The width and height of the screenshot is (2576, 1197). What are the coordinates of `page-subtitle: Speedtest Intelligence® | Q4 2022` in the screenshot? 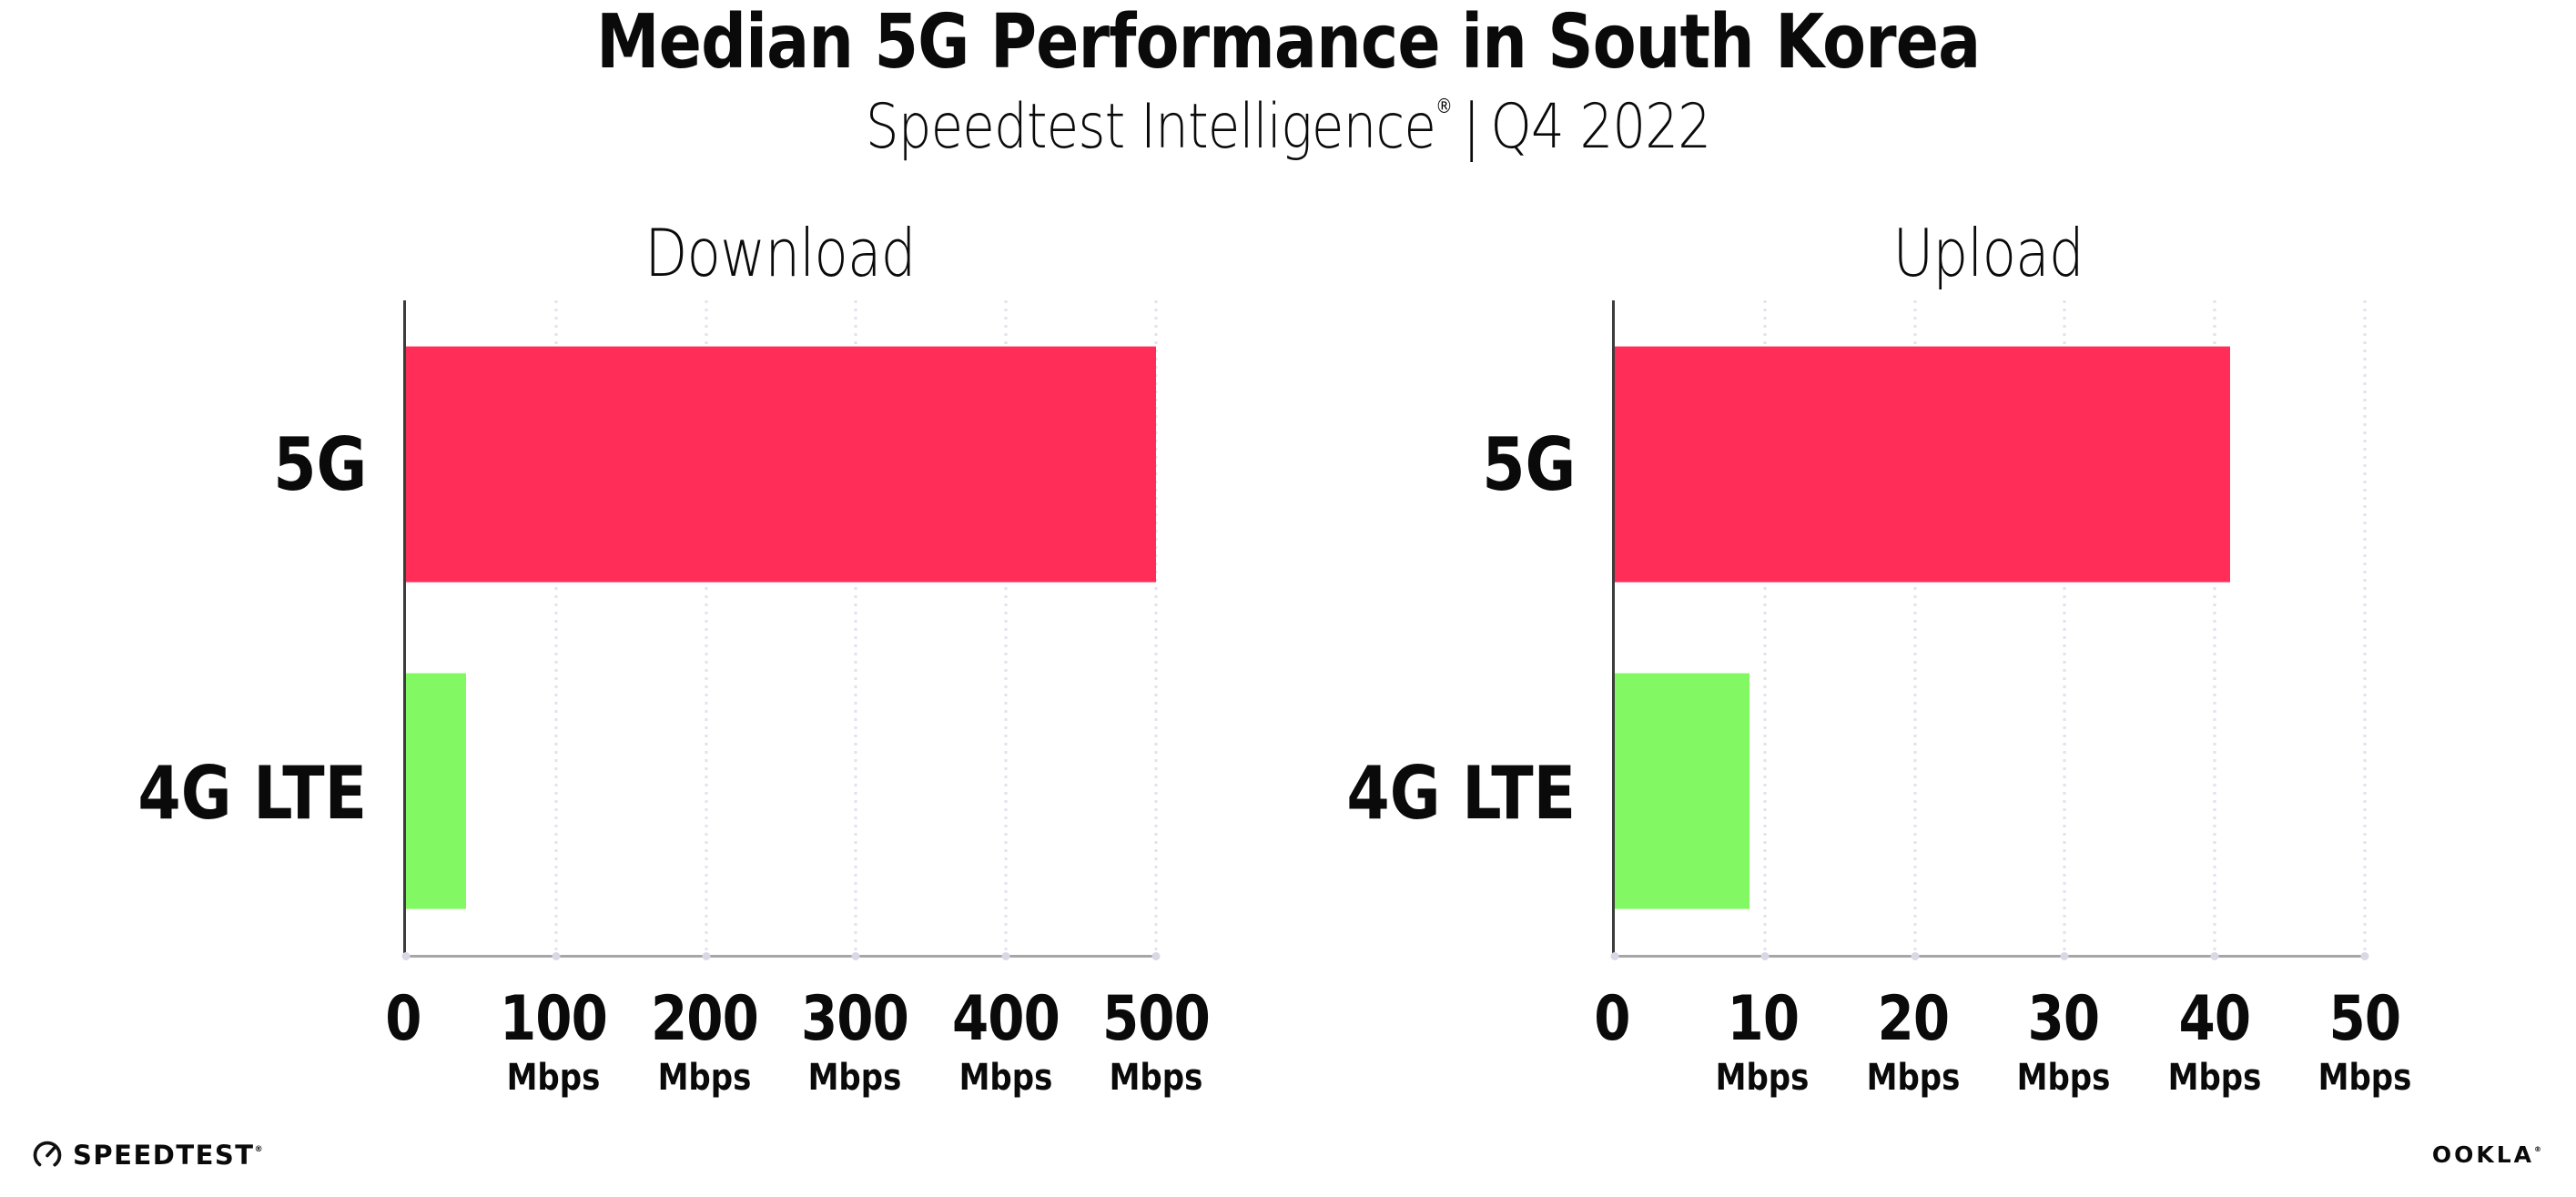 It's located at (1288, 127).